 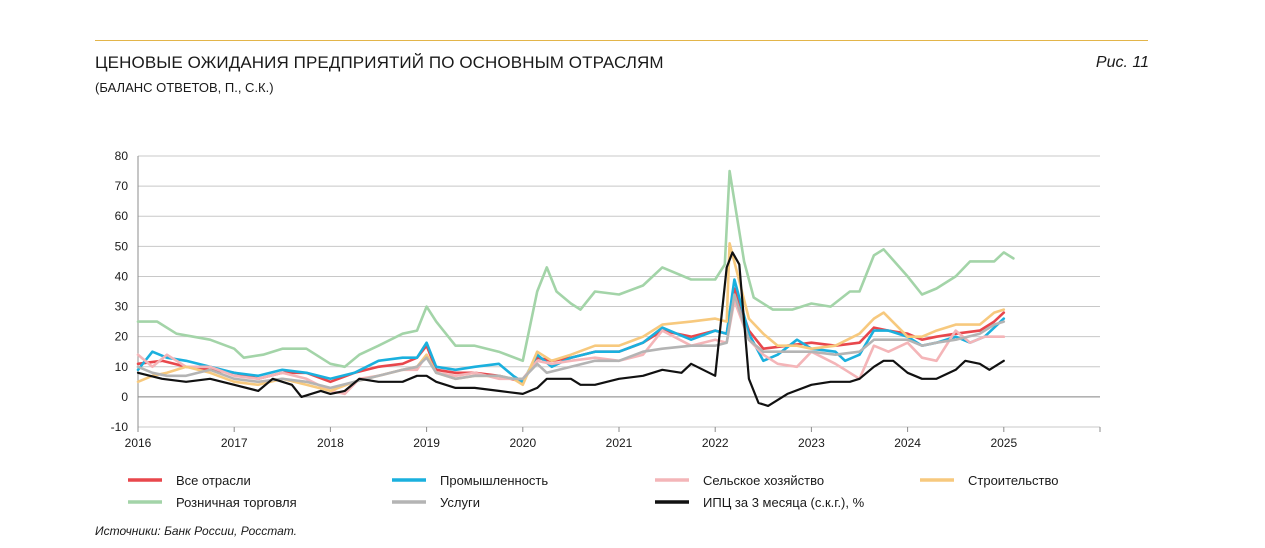 I want to click on x-tick-label: 2020, so click(x=522, y=443).